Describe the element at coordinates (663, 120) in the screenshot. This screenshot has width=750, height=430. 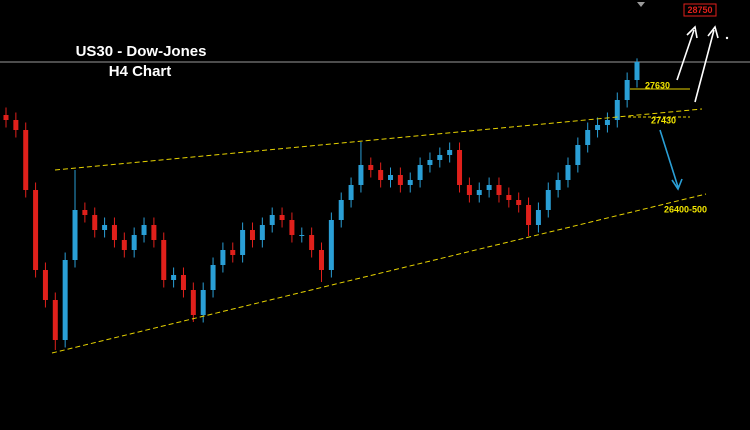
I see `annotation: 27430` at that location.